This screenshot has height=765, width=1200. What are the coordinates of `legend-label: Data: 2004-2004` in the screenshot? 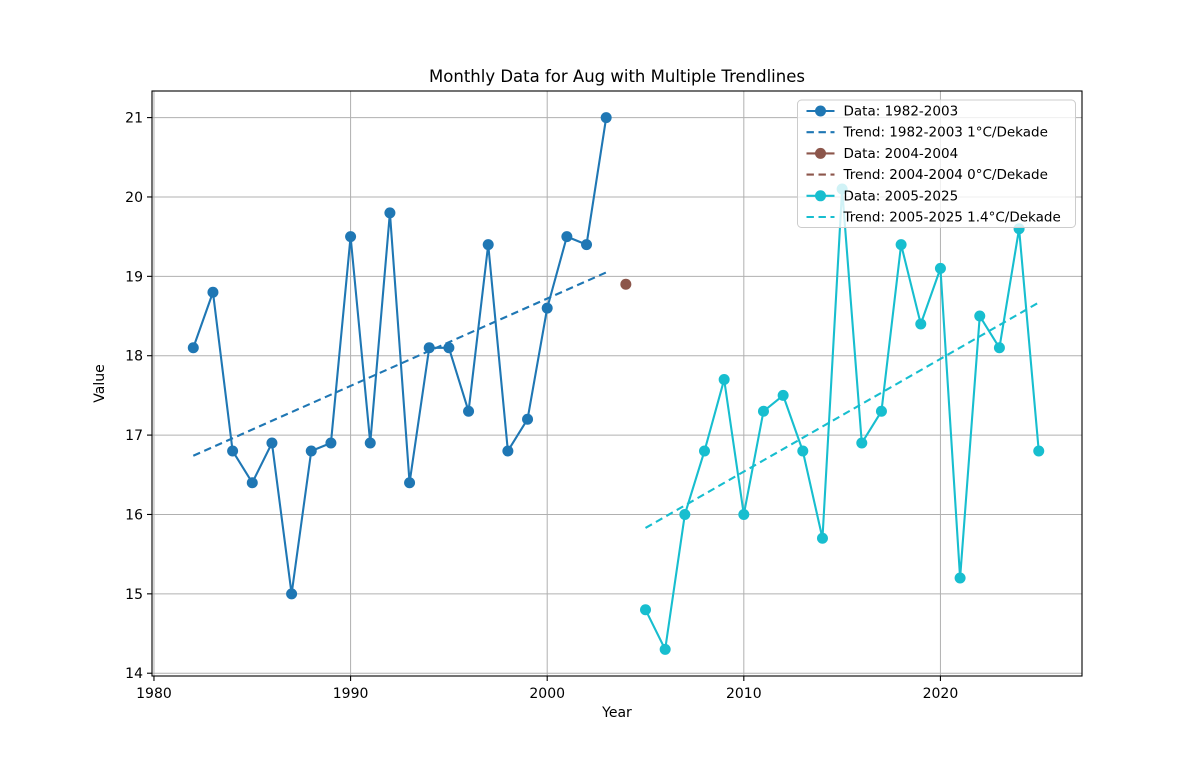 It's located at (901, 154).